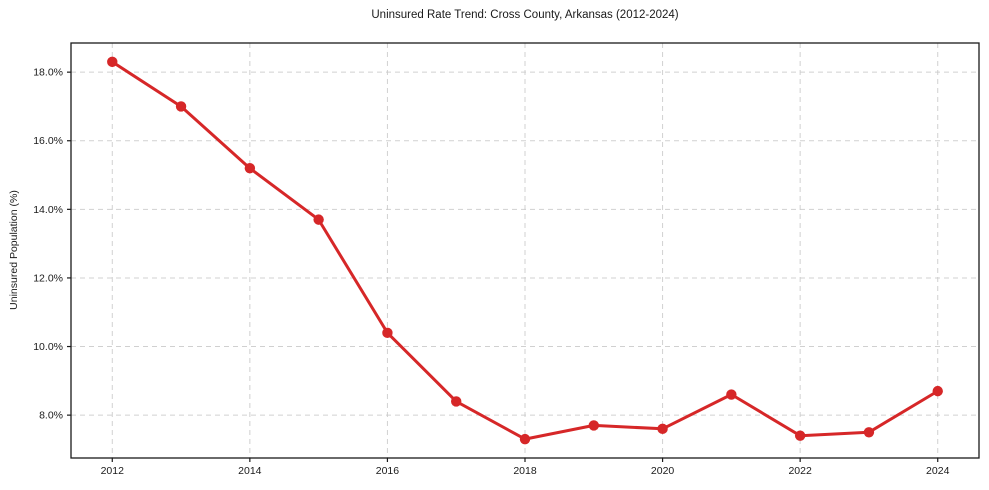  I want to click on x-tick-label: 2024, so click(938, 471).